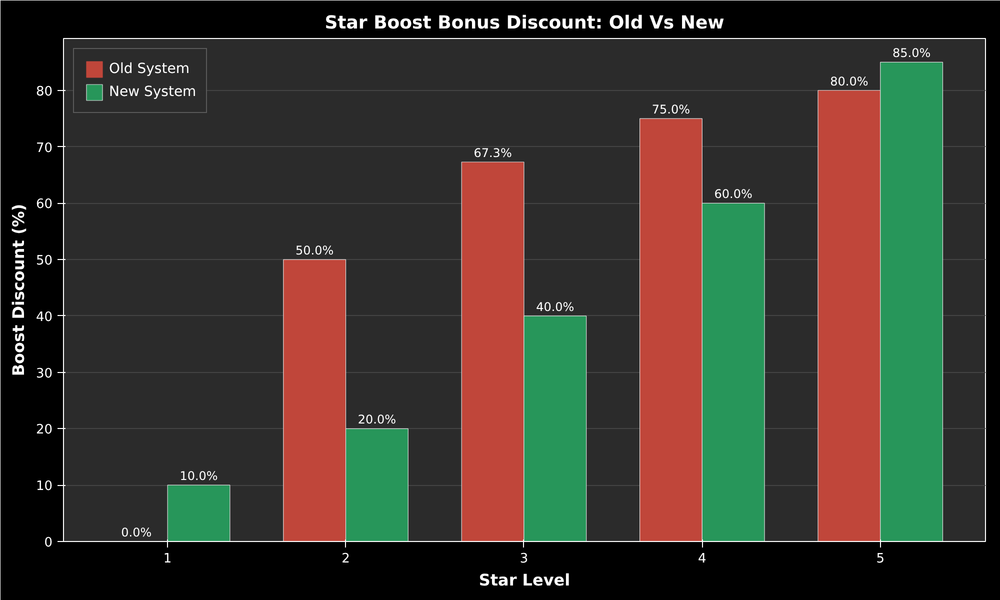 The height and width of the screenshot is (600, 1000). Describe the element at coordinates (44, 486) in the screenshot. I see `y-tick-label: 10` at that location.